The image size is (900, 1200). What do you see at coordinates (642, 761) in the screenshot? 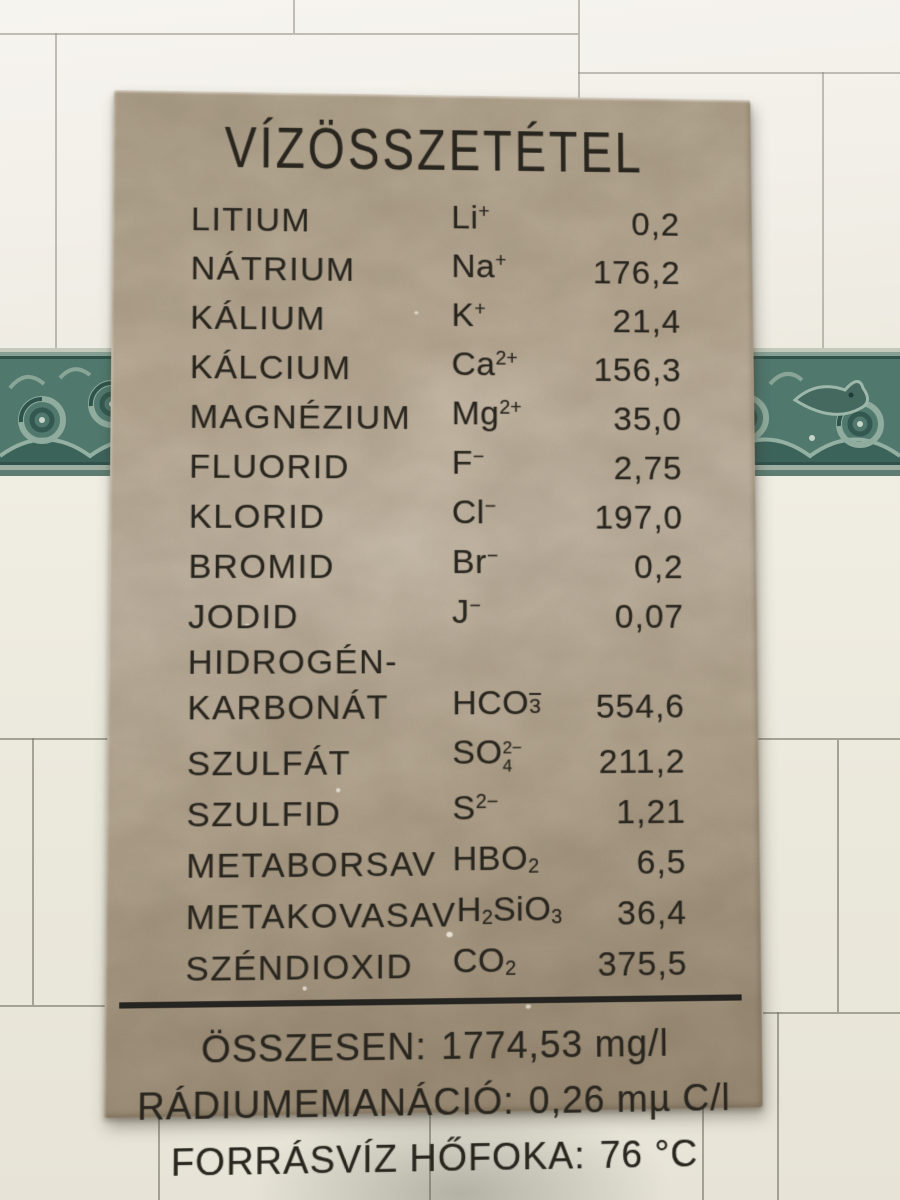
I see `concentration-value: 211,2` at bounding box center [642, 761].